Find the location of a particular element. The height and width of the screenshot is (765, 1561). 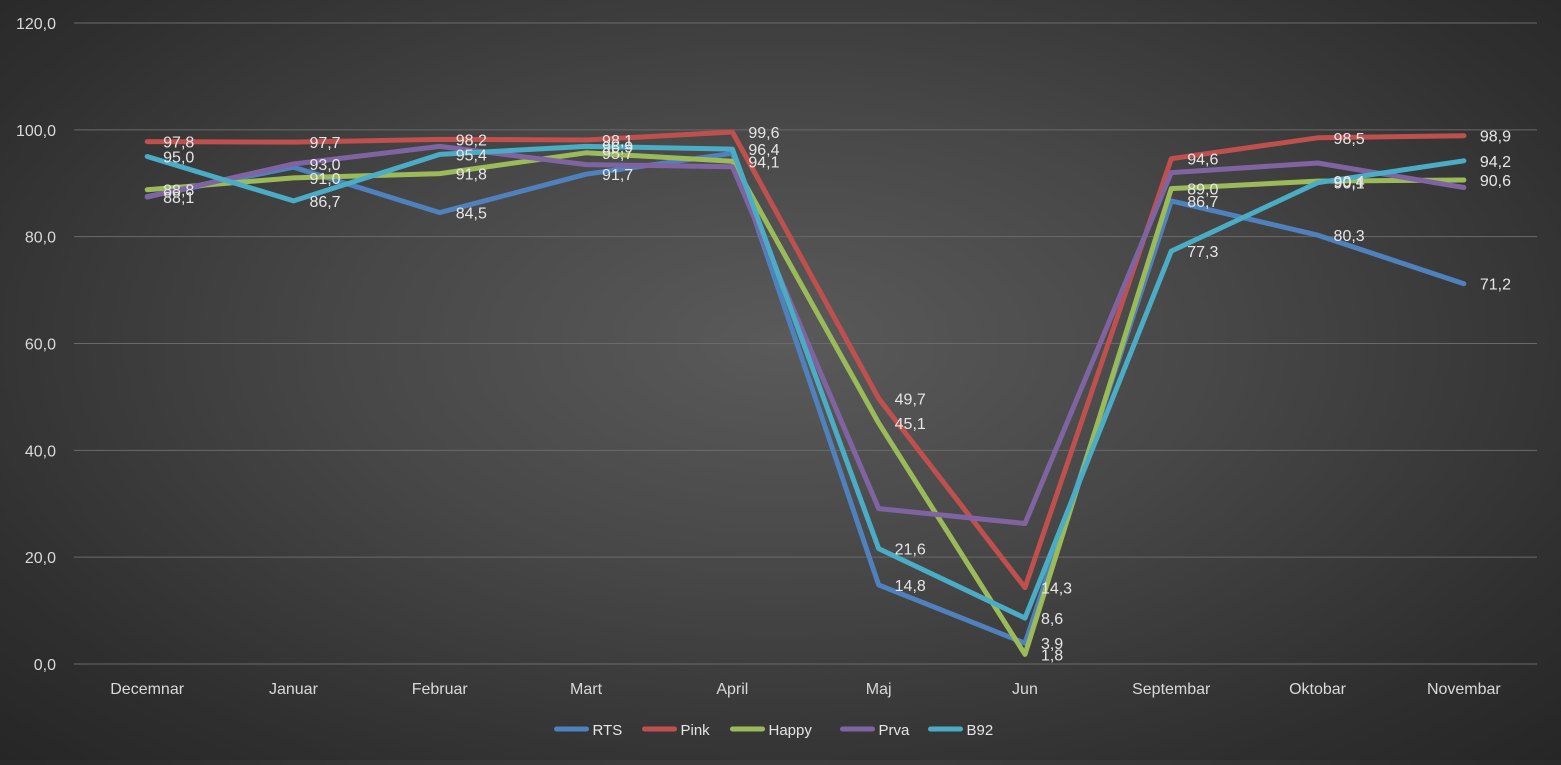

data-label-pink: 98,9 is located at coordinates (1495, 137).